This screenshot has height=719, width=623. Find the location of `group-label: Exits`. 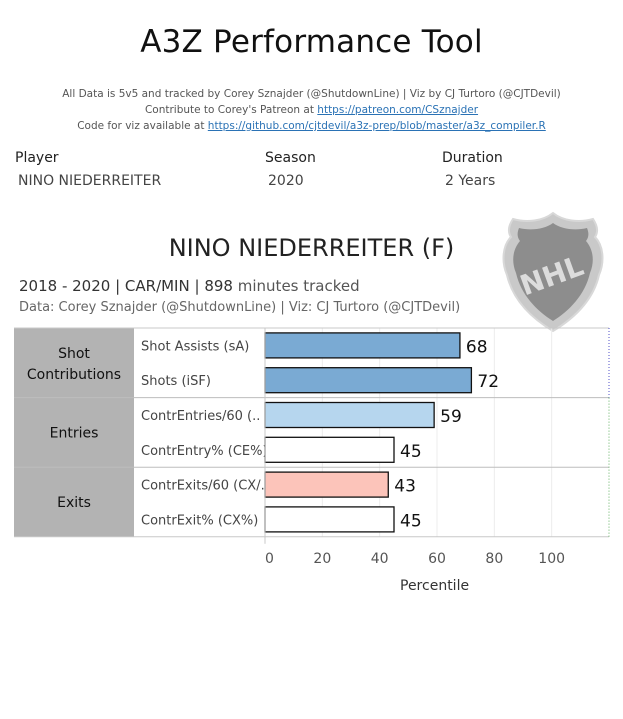

group-label: Exits is located at coordinates (74, 503).